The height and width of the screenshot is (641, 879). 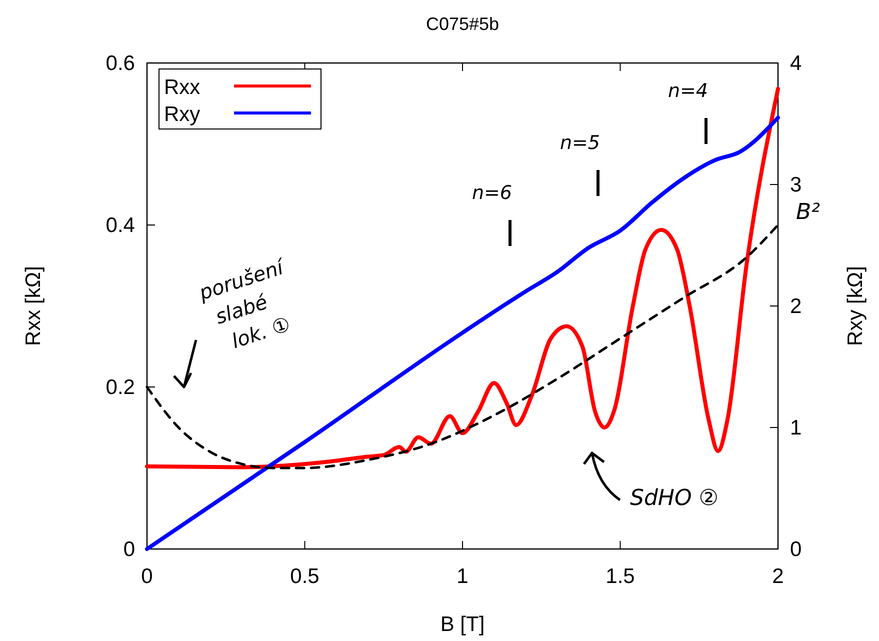 I want to click on annotation: B², so click(x=808, y=212).